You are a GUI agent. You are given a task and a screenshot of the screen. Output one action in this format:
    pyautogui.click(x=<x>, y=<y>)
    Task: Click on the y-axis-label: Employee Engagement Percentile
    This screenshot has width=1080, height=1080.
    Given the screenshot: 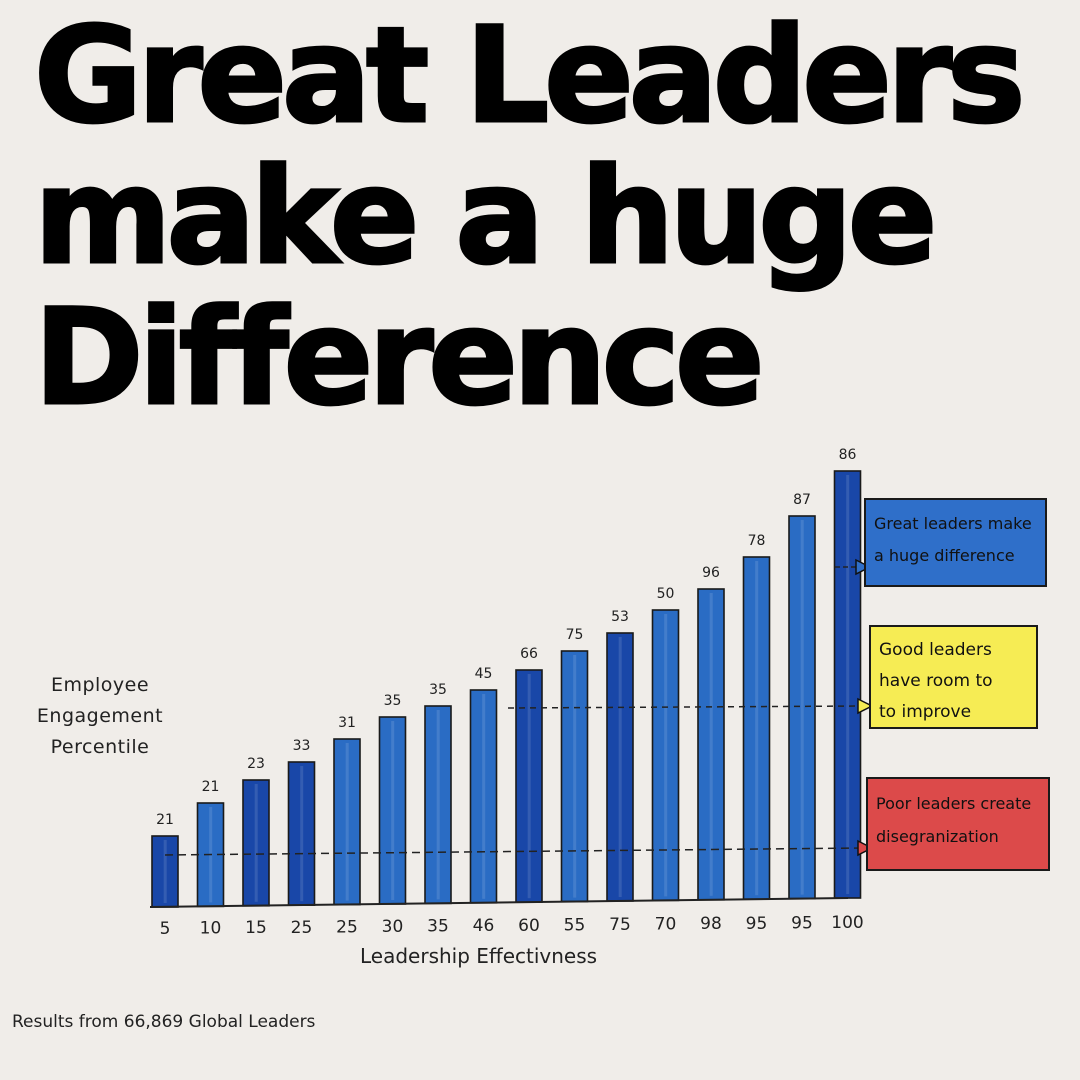 What is the action you would take?
    pyautogui.click(x=100, y=716)
    